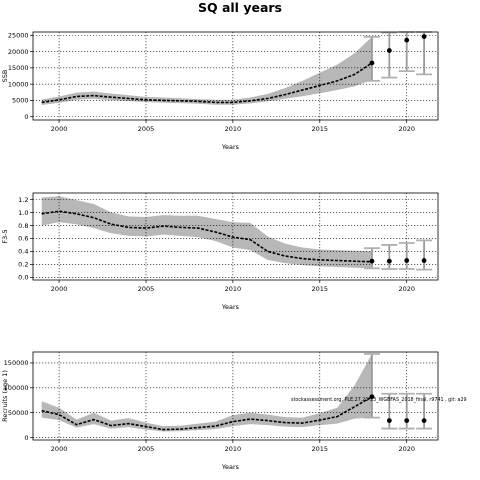 This screenshot has width=480, height=480. Describe the element at coordinates (23, 278) in the screenshot. I see `y-tick-label: 0.0` at that location.